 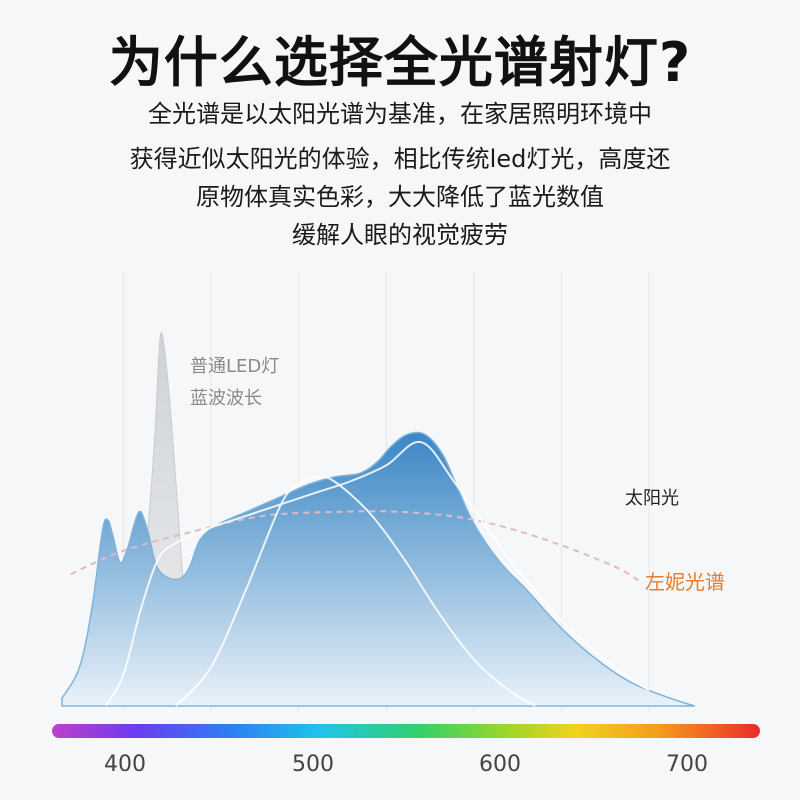 What do you see at coordinates (400, 62) in the screenshot?
I see `page-title: 为什么选择全光谱射灯?` at bounding box center [400, 62].